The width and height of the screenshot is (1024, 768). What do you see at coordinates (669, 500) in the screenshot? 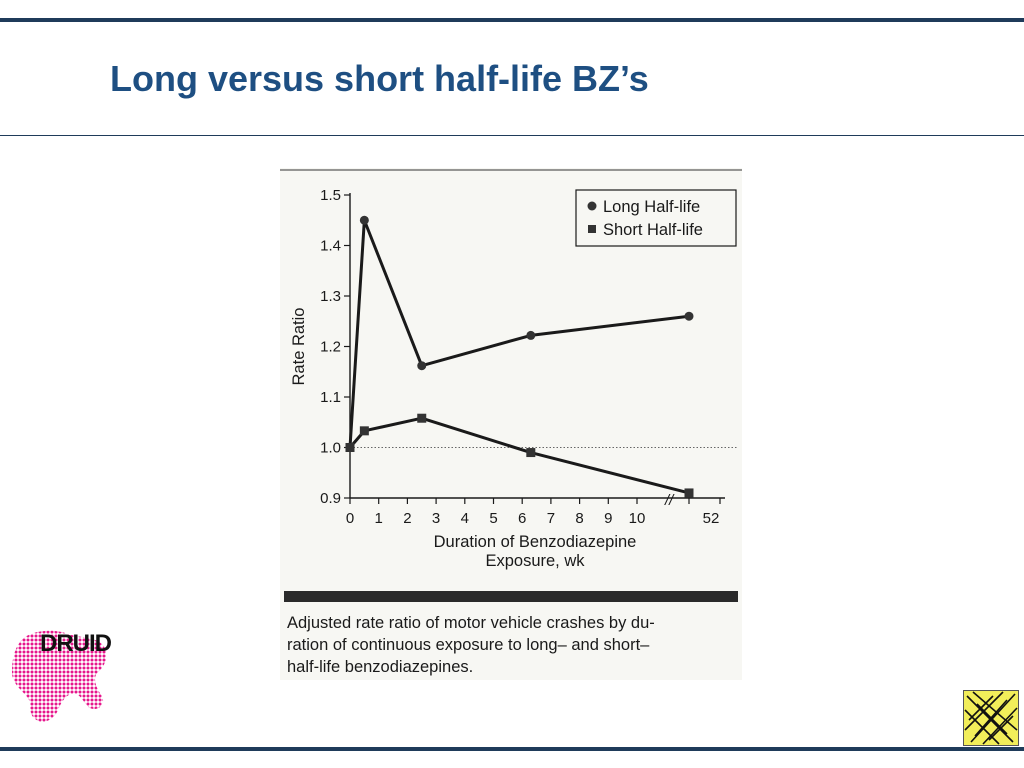
I see `axis-break-mark: //` at bounding box center [669, 500].